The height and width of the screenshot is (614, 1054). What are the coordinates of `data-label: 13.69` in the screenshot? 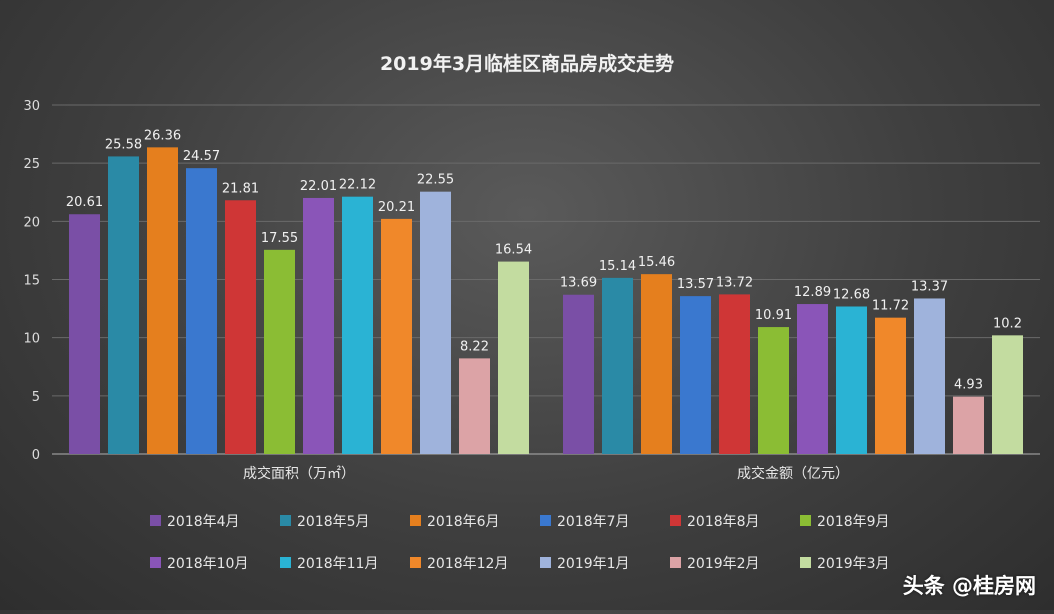 It's located at (578, 283).